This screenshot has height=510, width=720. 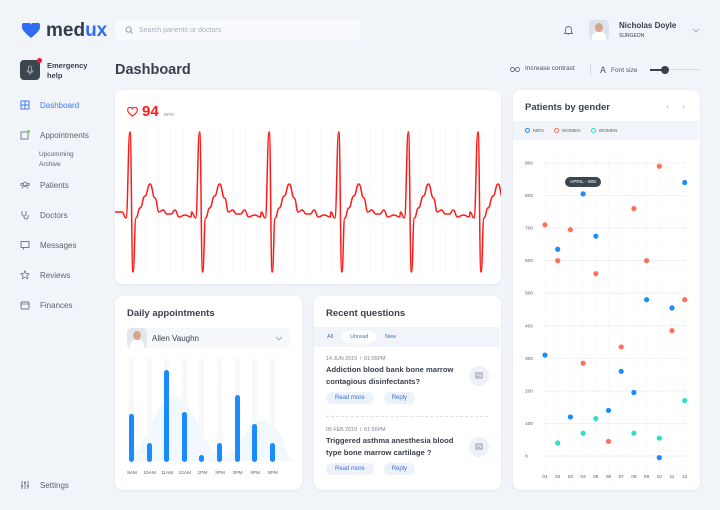 What do you see at coordinates (341, 430) in the screenshot?
I see `date: 05 FEB 2019` at bounding box center [341, 430].